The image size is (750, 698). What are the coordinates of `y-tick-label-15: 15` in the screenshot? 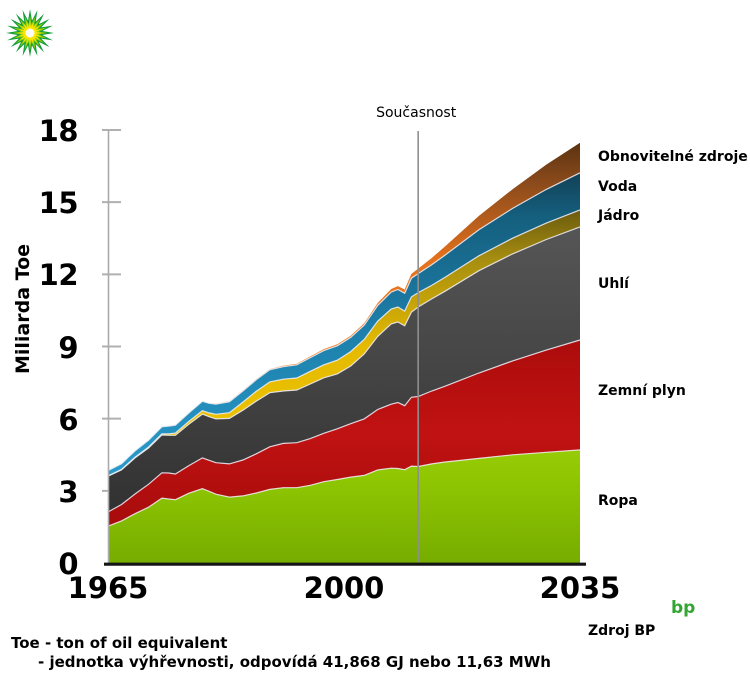 It's located at (58, 203).